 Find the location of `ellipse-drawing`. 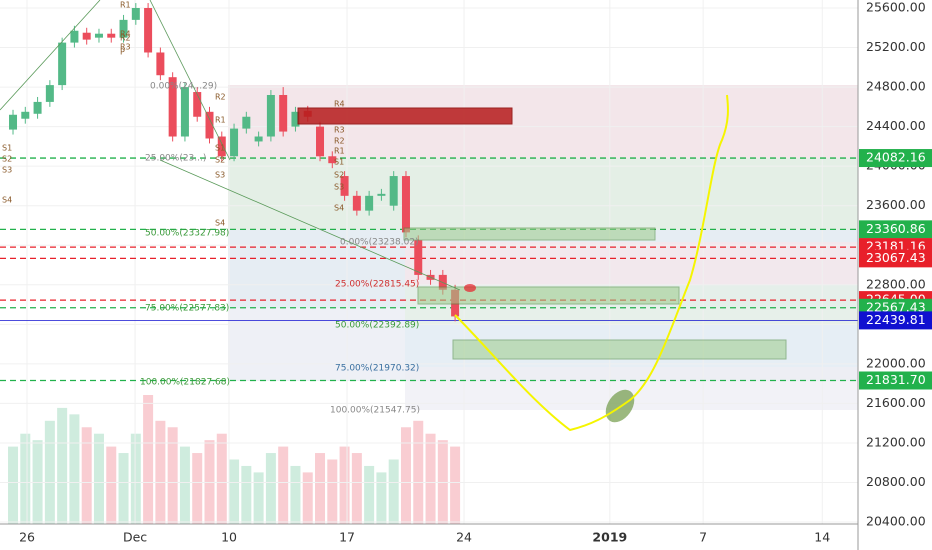

ellipse-drawing is located at coordinates (470, 288).